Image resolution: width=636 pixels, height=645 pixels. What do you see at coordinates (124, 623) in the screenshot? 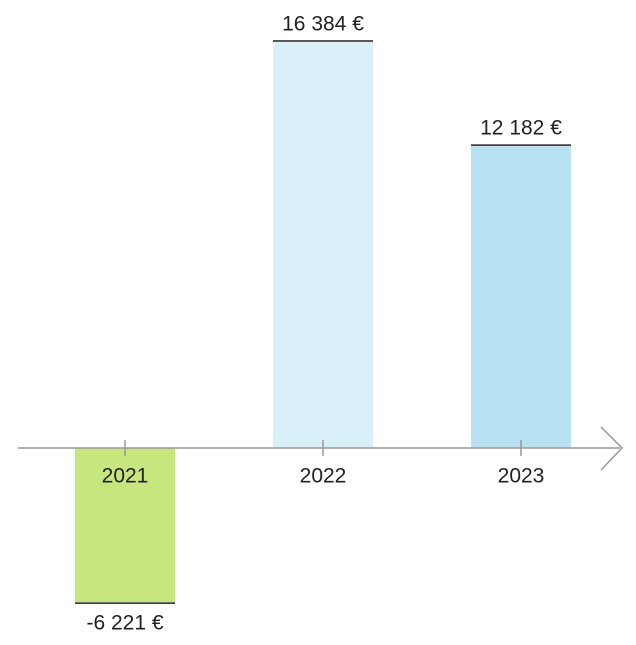
I see `value-label: -6 221 €` at bounding box center [124, 623].